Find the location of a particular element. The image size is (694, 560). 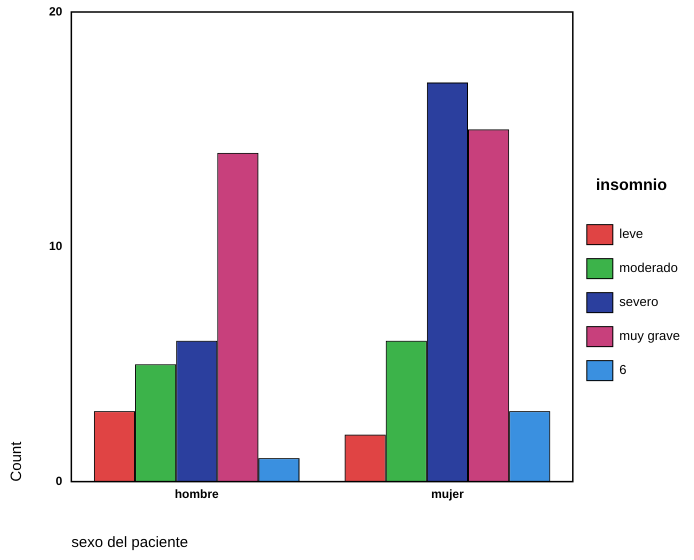

legend-label: moderado is located at coordinates (648, 268).